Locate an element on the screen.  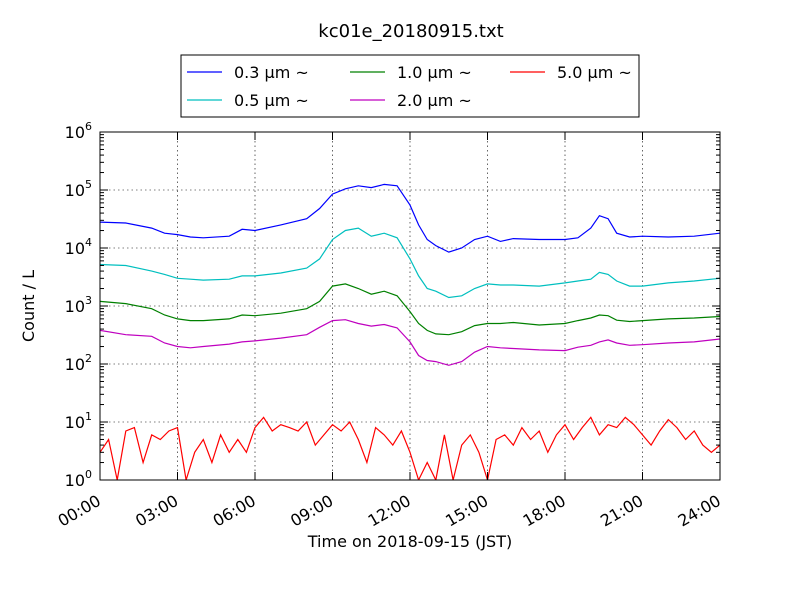
x-tick-label: 21:00 is located at coordinates (621, 511).